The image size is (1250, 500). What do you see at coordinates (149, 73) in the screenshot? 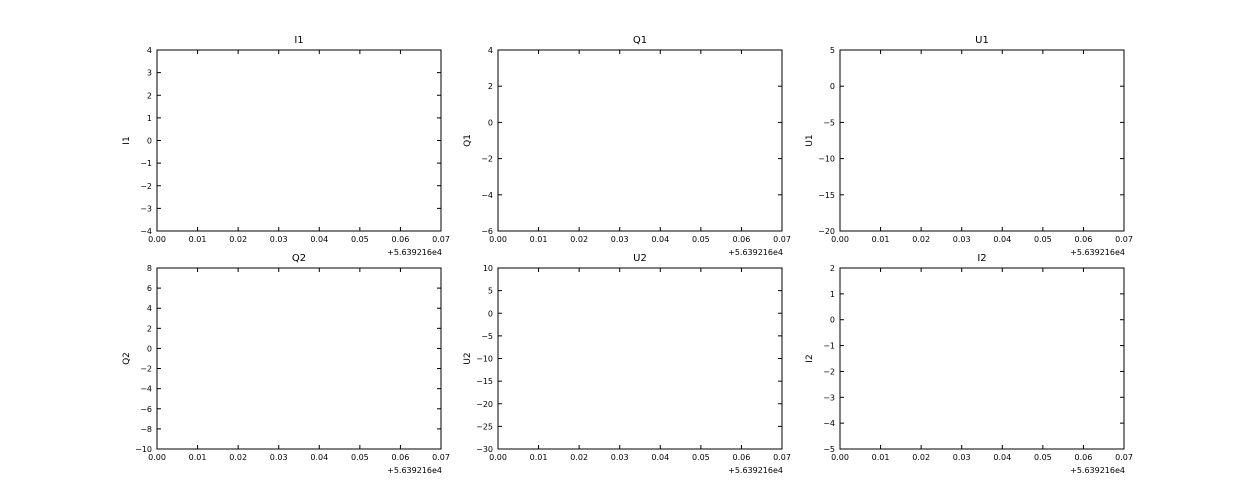
I see `y-tick-label: 3` at bounding box center [149, 73].